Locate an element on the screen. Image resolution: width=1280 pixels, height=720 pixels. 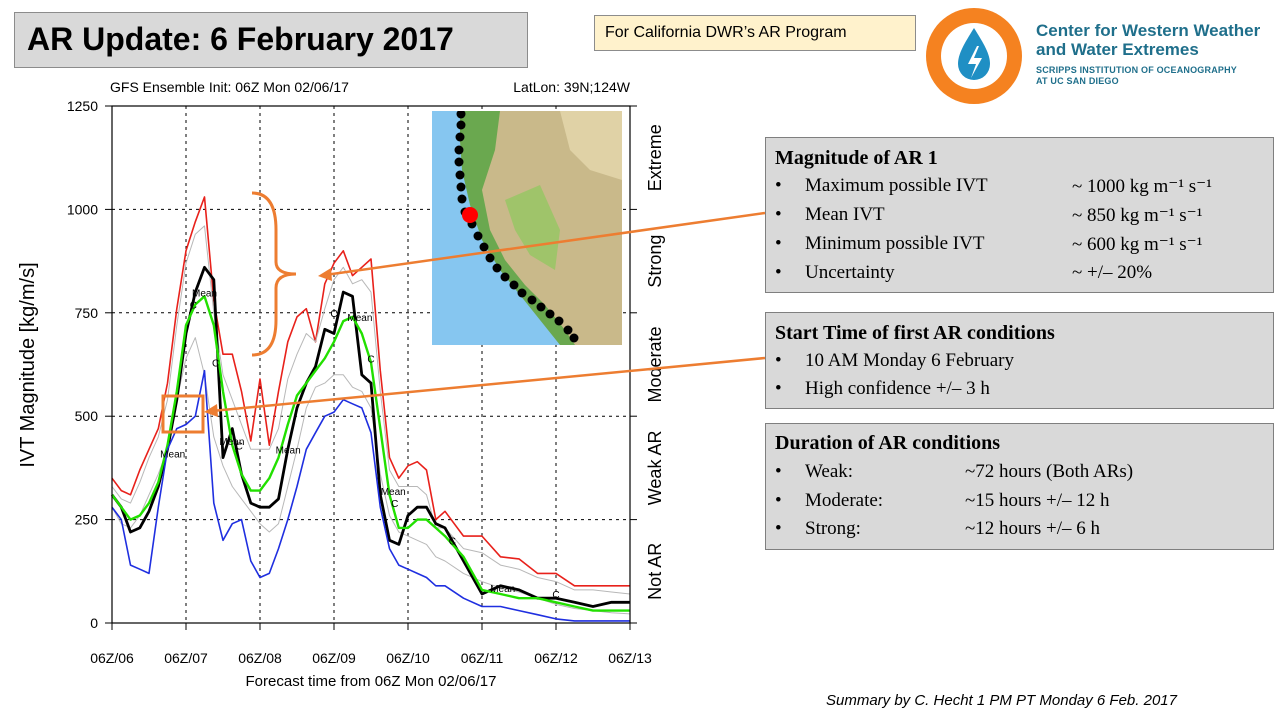
map-valley is located at coordinates (532, 227).